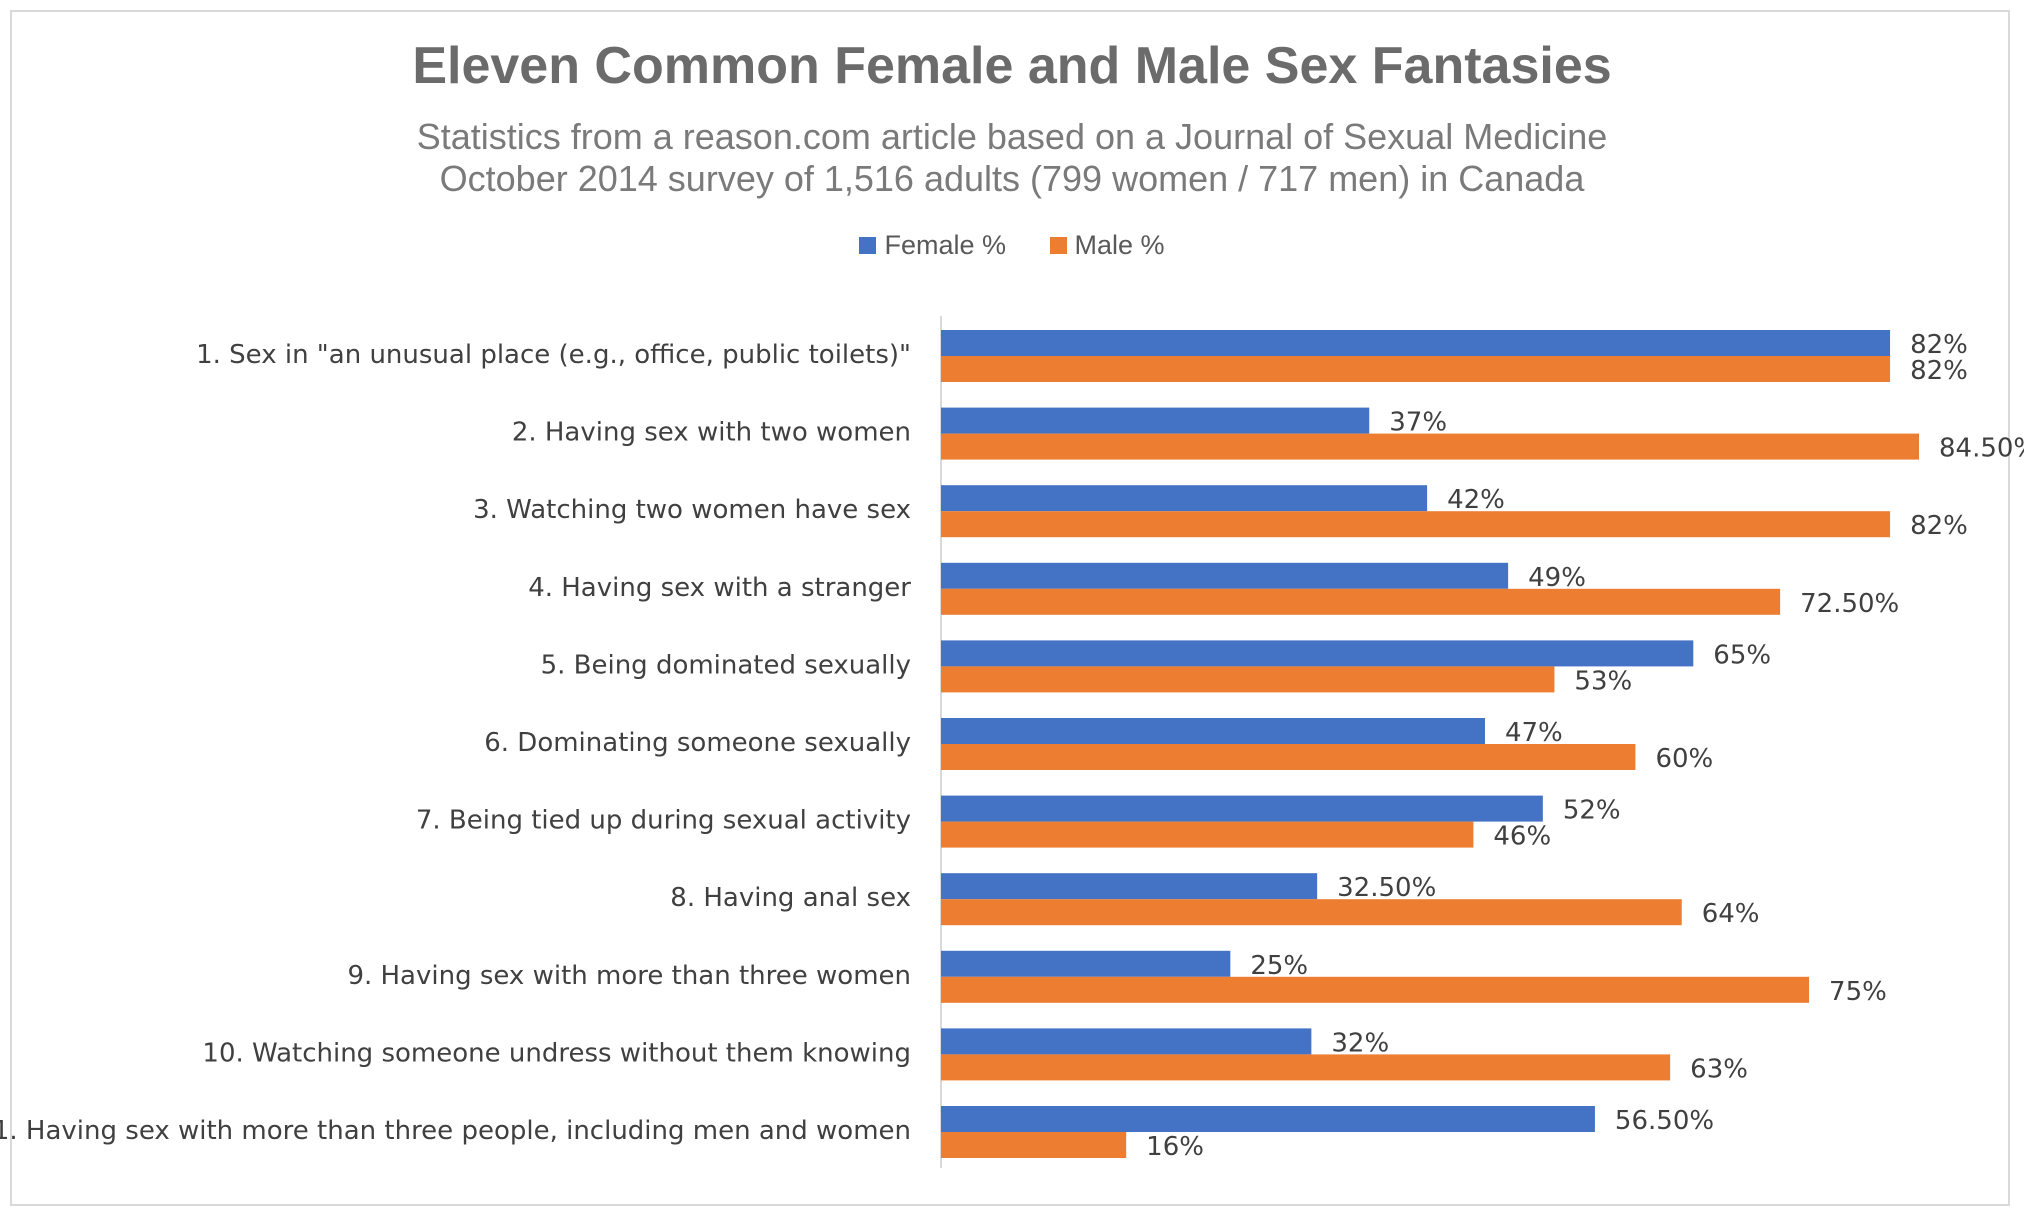 Image resolution: width=2024 pixels, height=1216 pixels. Describe the element at coordinates (1731, 914) in the screenshot. I see `data-label-male-8: 64%` at that location.